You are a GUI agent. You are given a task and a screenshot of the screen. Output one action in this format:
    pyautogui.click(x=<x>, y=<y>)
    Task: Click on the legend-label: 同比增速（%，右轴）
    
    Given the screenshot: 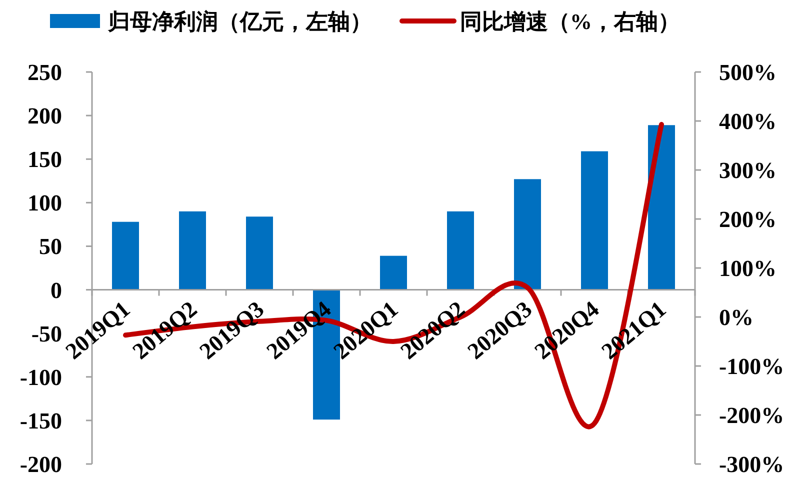 What is the action you would take?
    pyautogui.click(x=570, y=21)
    